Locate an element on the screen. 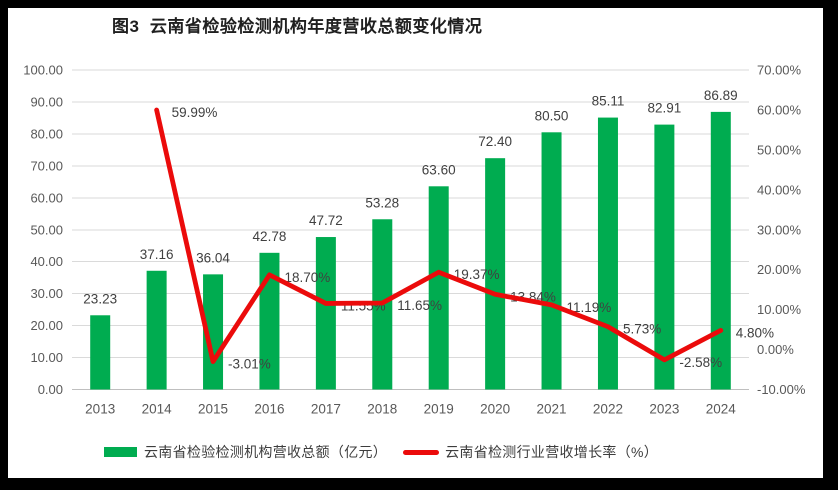 This screenshot has width=838, height=490. bar-value-label: 53.28 is located at coordinates (382, 202).